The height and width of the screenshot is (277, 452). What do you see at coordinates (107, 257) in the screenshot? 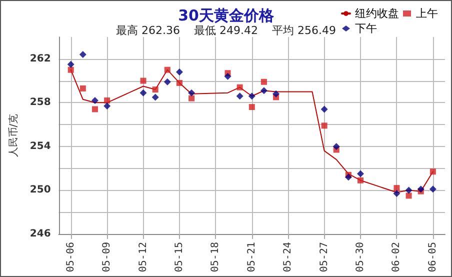
I see `x-tick-label: 05-09` at bounding box center [107, 257].